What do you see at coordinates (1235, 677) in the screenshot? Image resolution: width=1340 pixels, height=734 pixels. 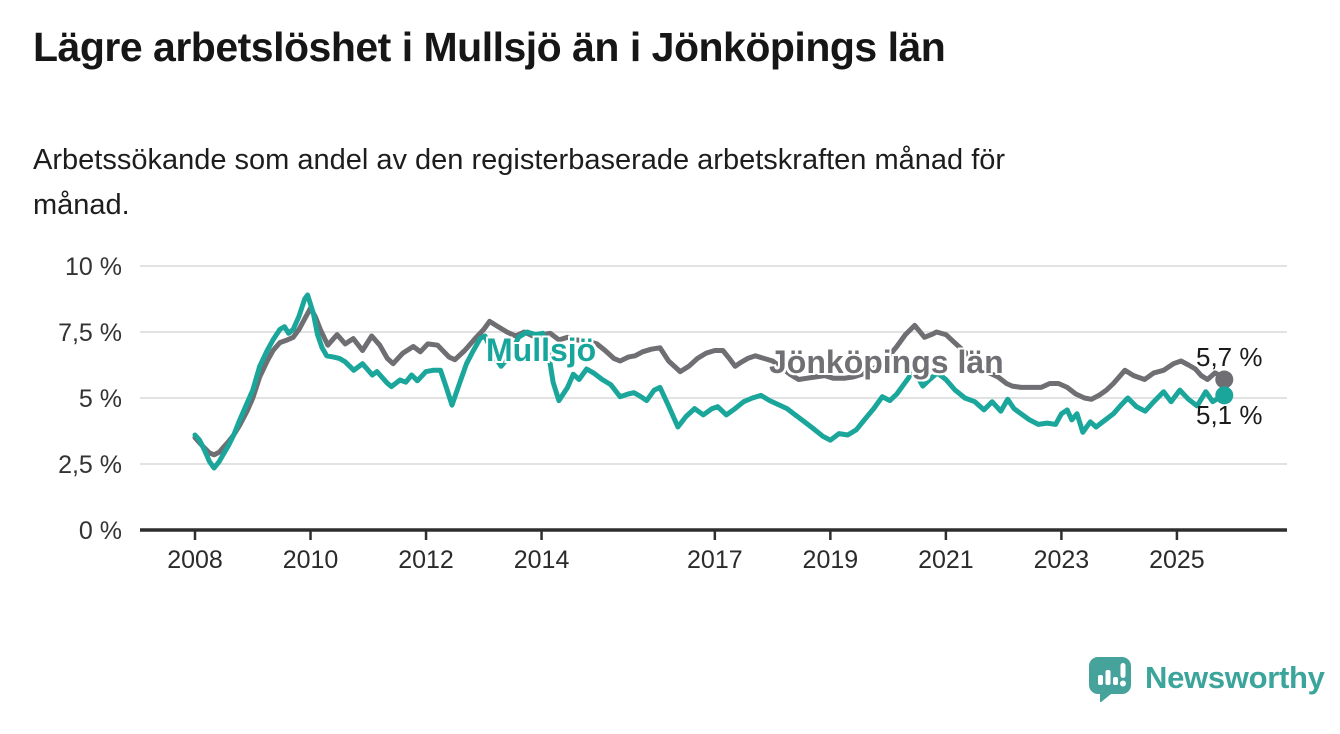 I see `logo-text: Newsworthy` at bounding box center [1235, 677].